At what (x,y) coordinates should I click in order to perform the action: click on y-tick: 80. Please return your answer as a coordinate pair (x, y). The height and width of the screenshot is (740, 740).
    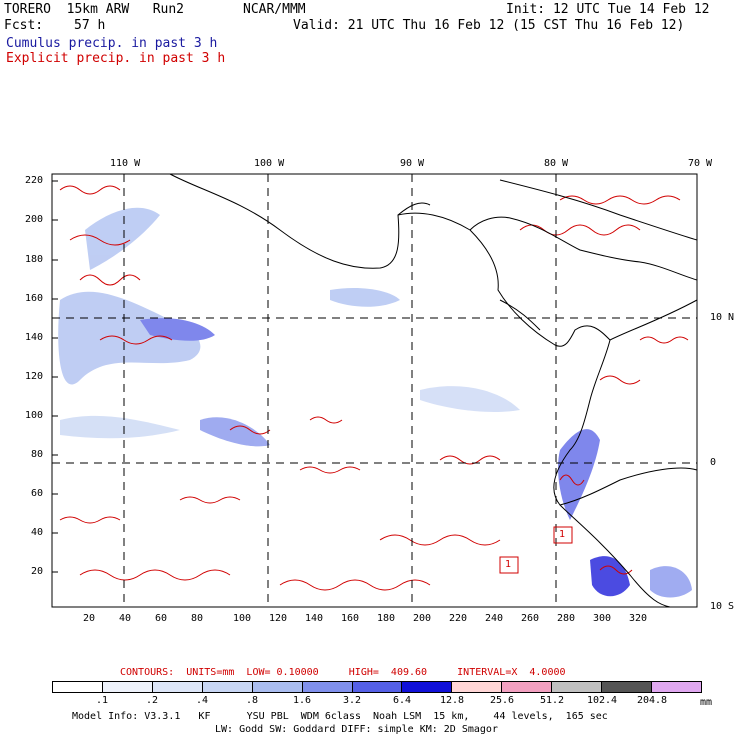
    Looking at the image, I should click on (37, 454).